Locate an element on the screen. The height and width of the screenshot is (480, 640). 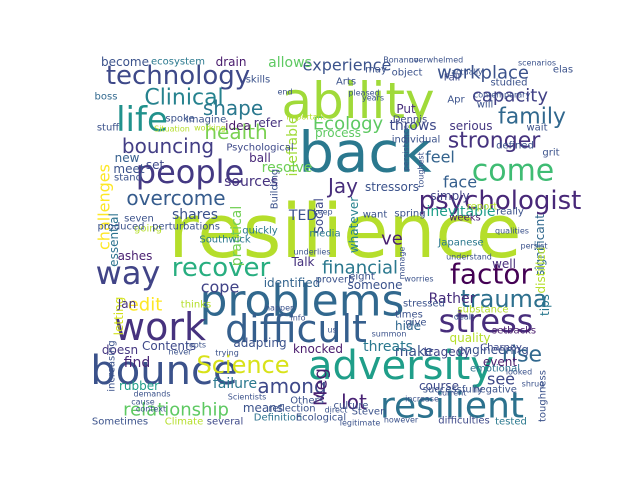
word-sometimes: Sometimes is located at coordinates (120, 422).